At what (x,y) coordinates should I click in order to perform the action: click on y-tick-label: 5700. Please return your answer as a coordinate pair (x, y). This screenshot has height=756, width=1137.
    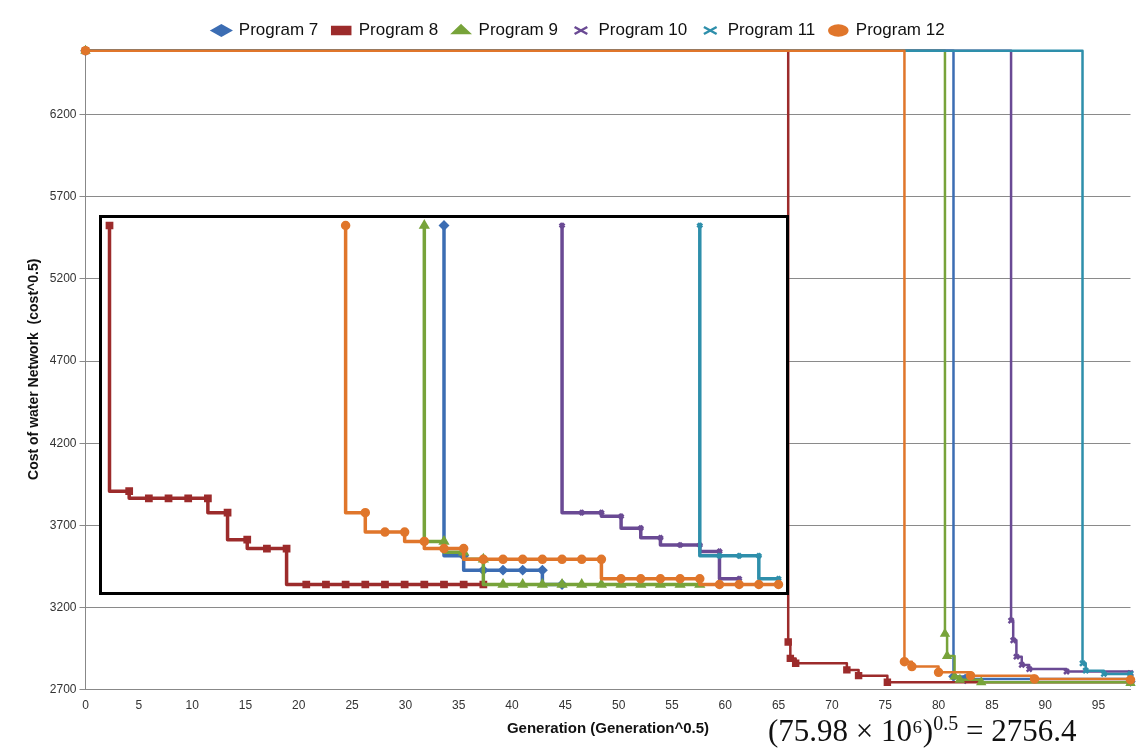
    Looking at the image, I should click on (63, 196).